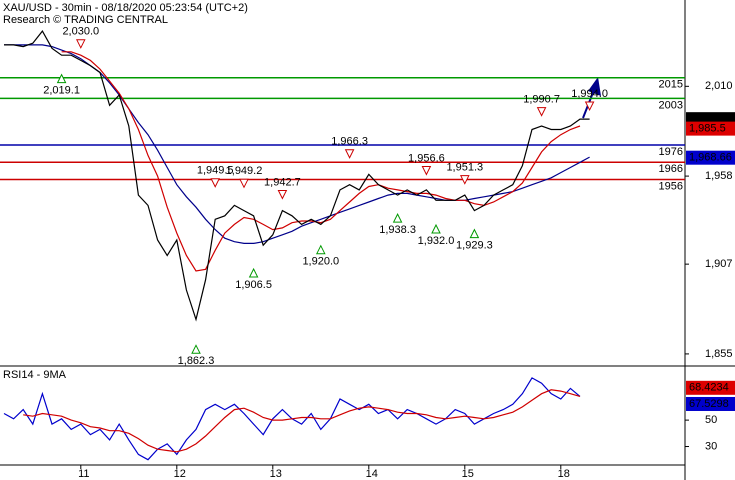 The image size is (735, 480). I want to click on y-tick-label: 1,958, so click(719, 176).